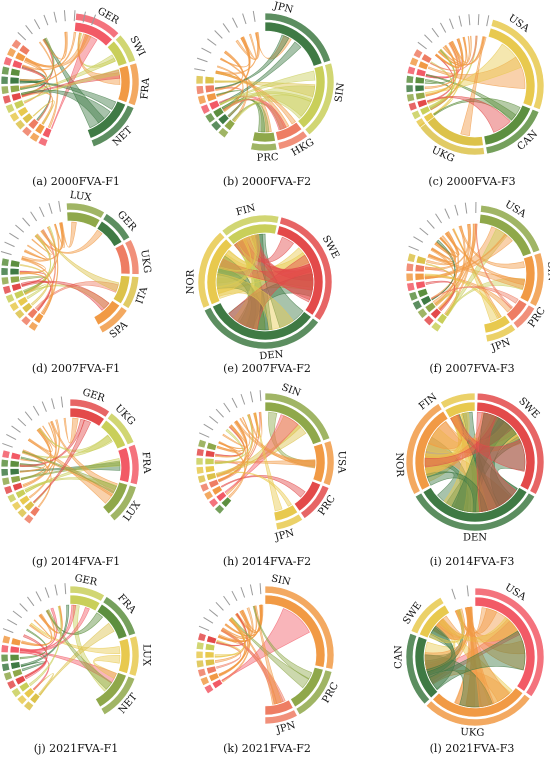  What do you see at coordinates (267, 181) in the screenshot?
I see `panel-caption: (b) 2000FVA-F2` at bounding box center [267, 181].